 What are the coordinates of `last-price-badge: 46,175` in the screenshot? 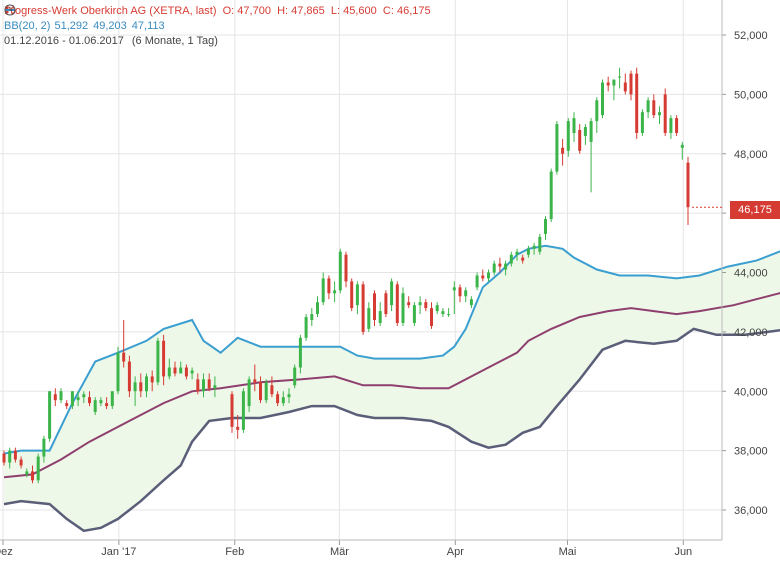 It's located at (755, 210).